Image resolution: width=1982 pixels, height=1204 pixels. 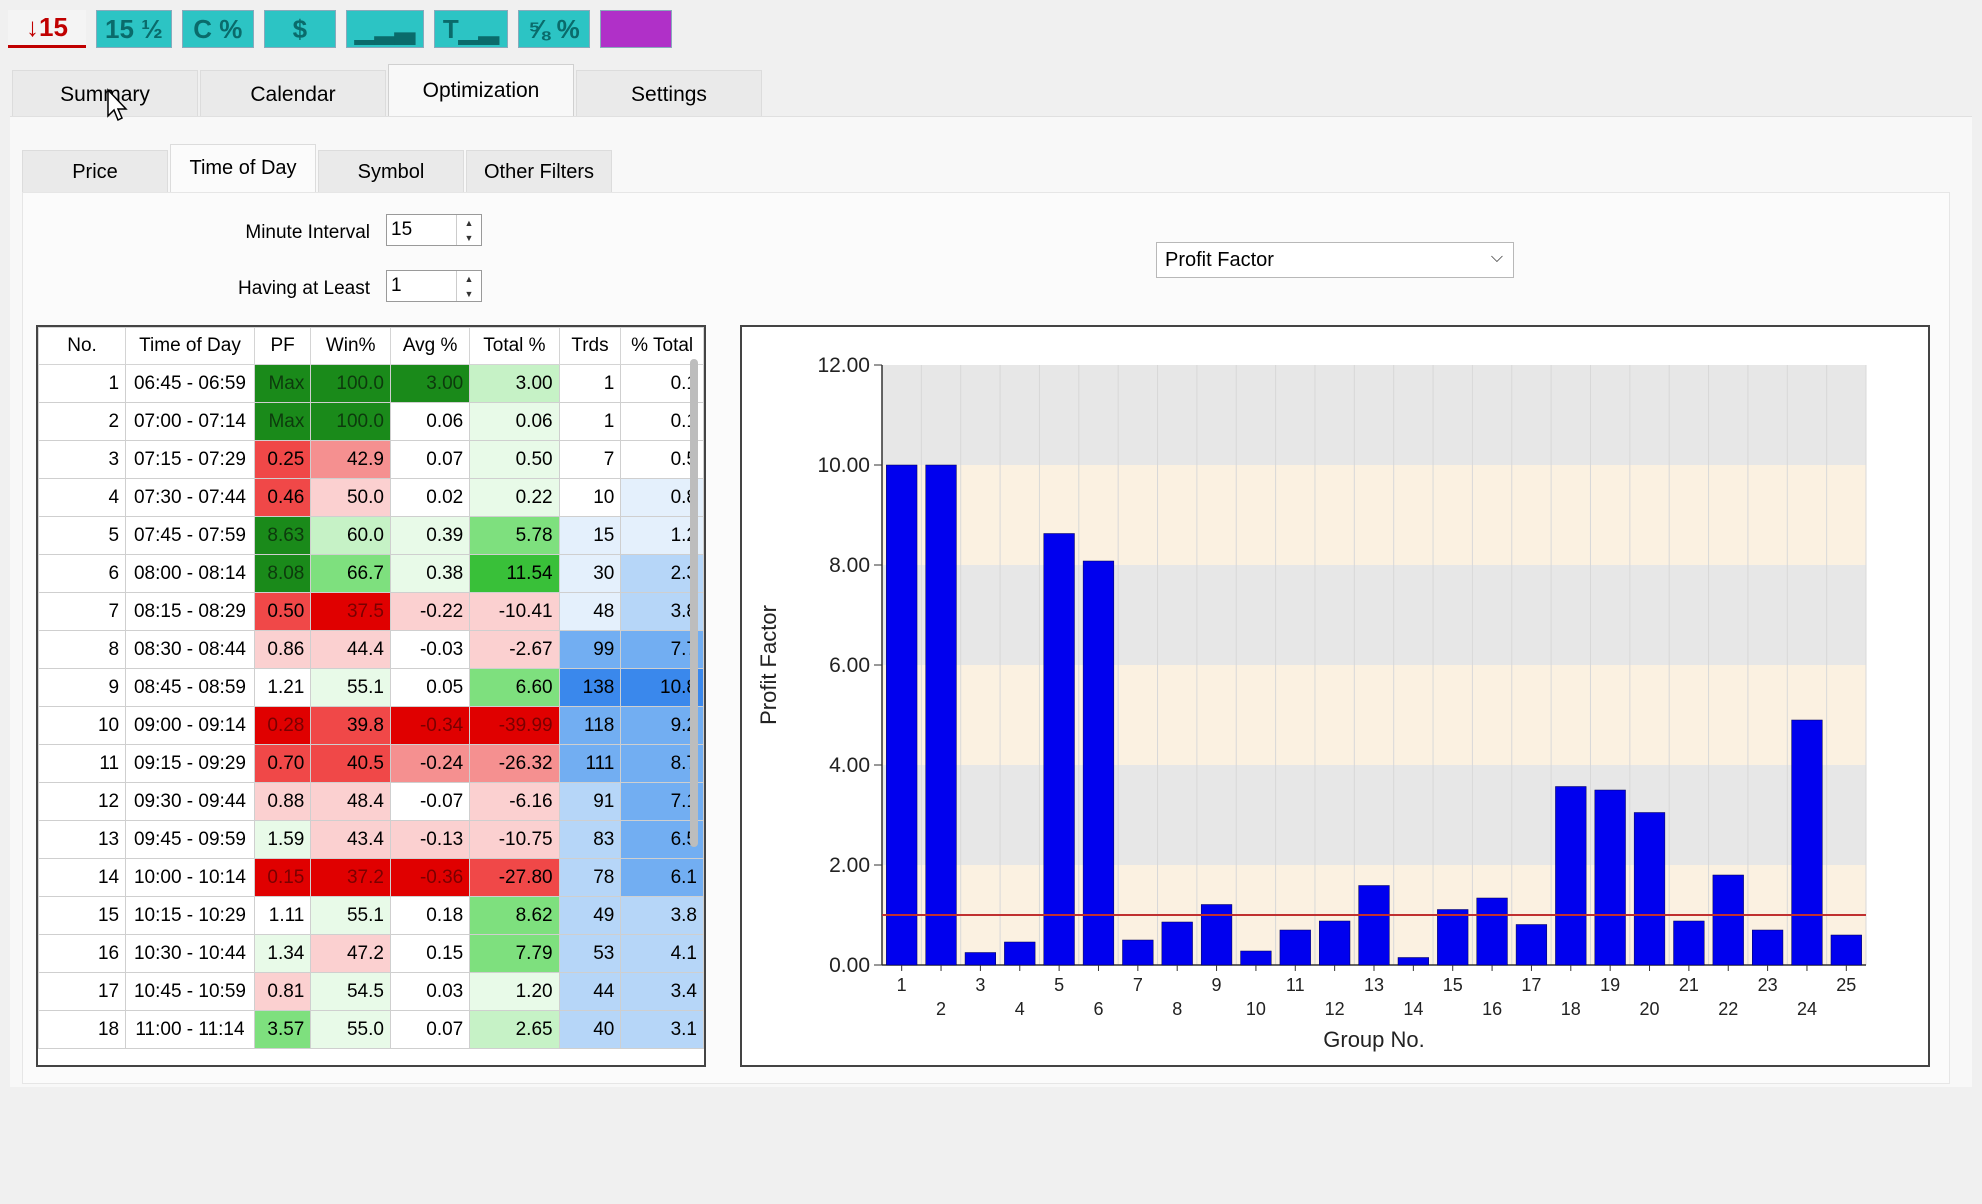 What do you see at coordinates (384, 29) in the screenshot?
I see `bars-button: ▁▂▃` at bounding box center [384, 29].